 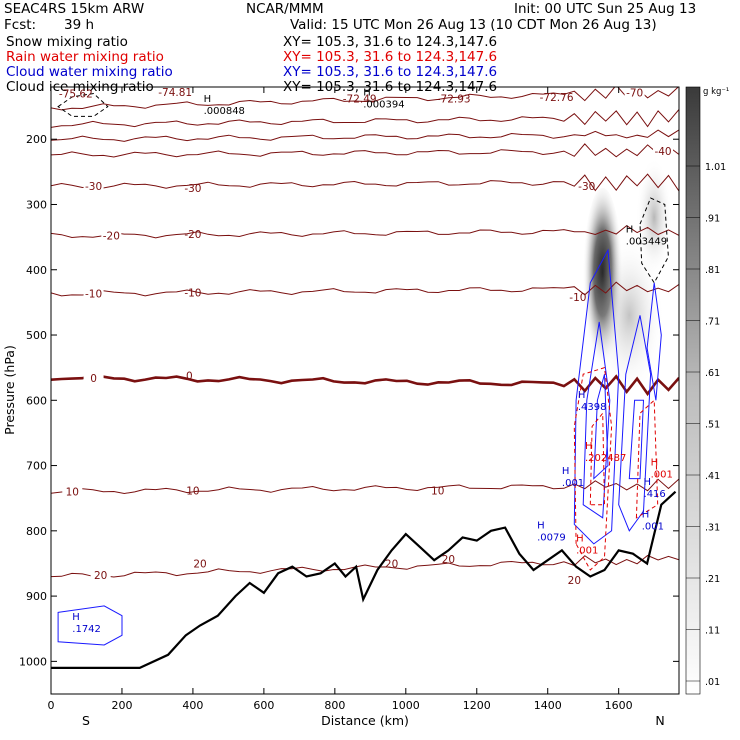 I want to click on contour-label: 10, so click(x=437, y=491).